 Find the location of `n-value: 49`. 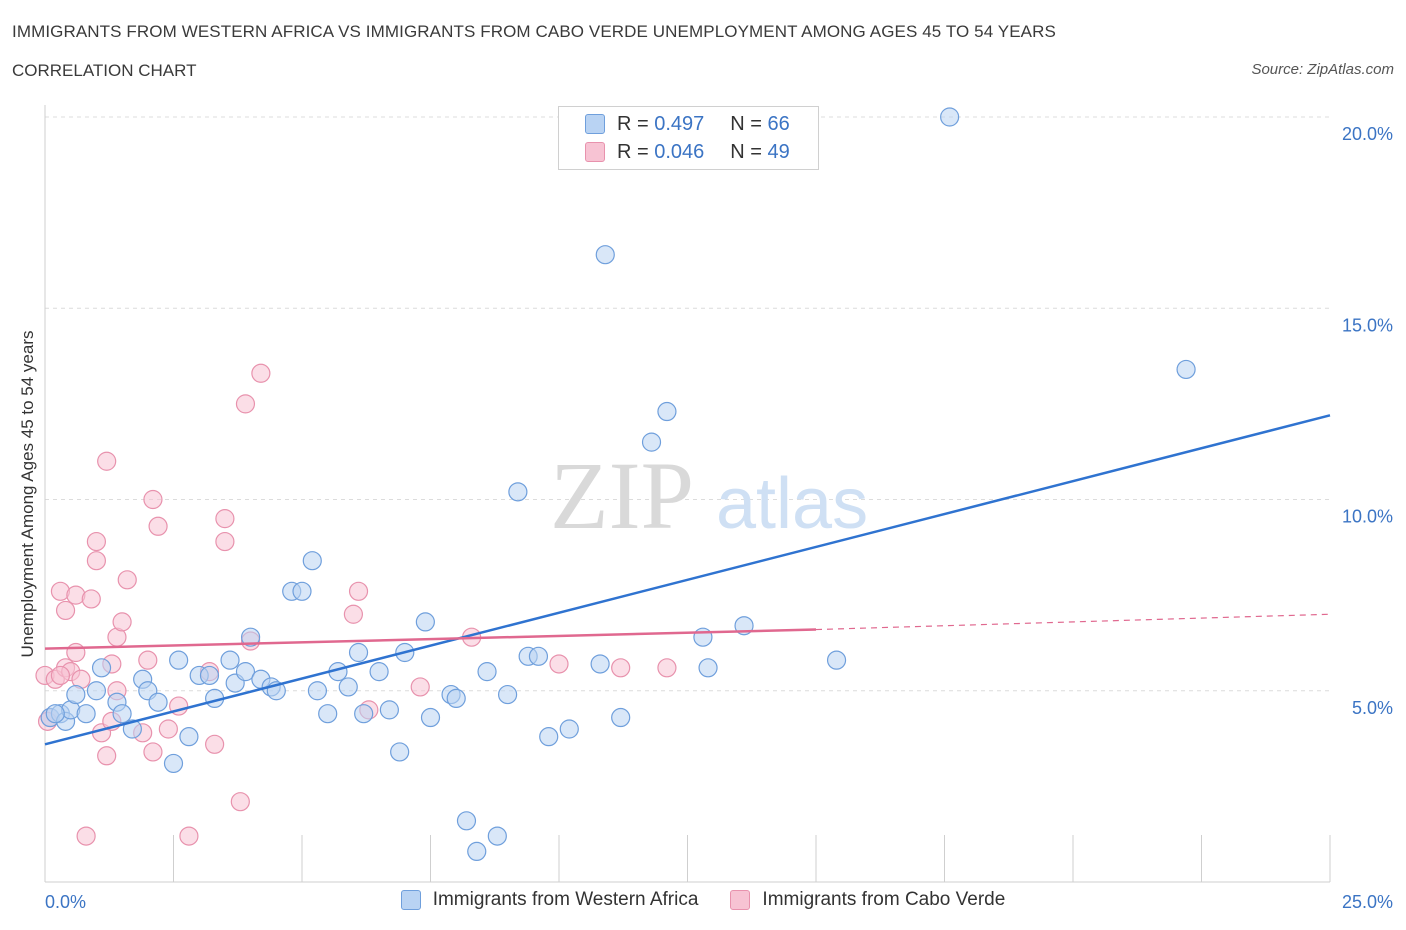

n-value: 49 is located at coordinates (778, 151).